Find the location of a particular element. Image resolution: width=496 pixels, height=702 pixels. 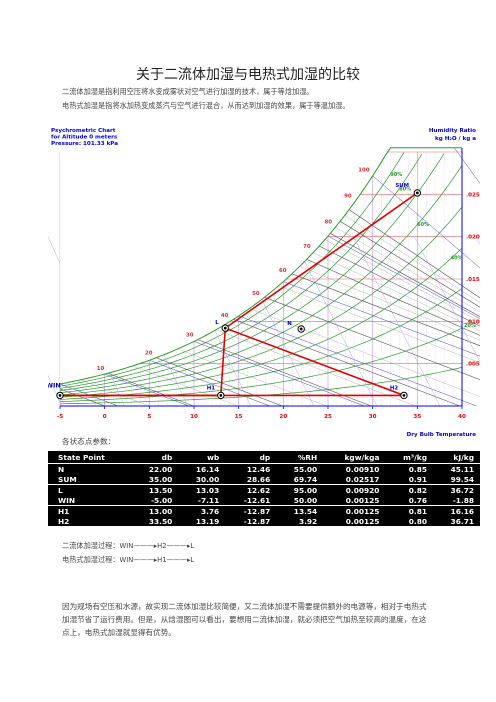

table-cell: 28.66 is located at coordinates (258, 479).